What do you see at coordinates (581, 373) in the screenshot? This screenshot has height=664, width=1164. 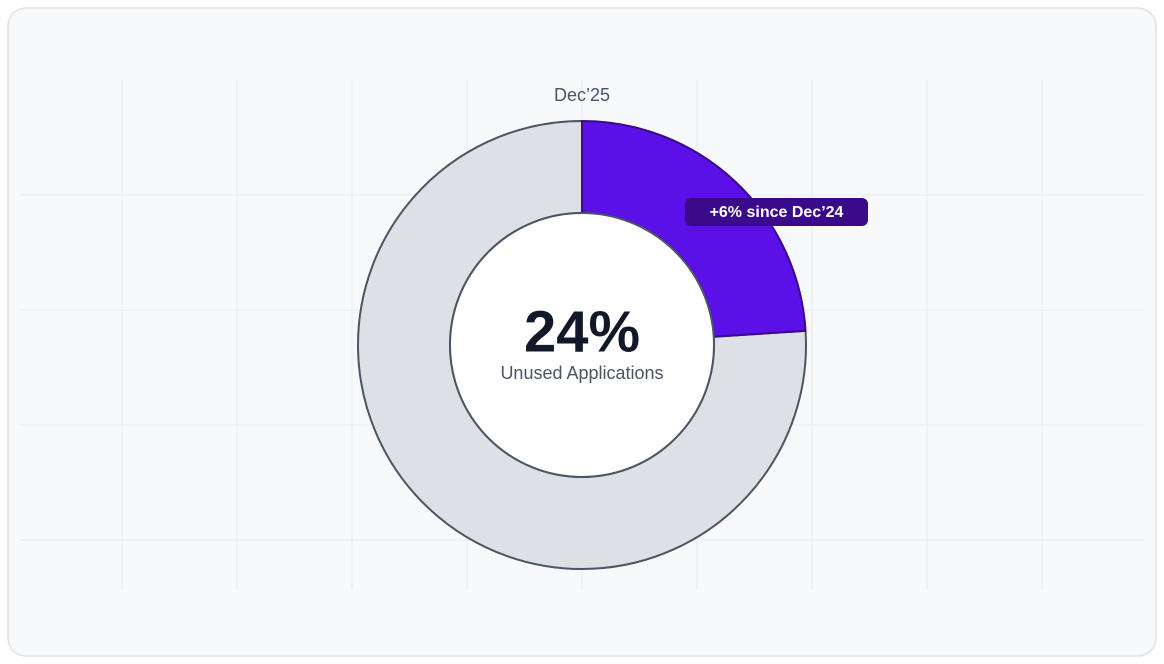 I see `center-label: Unused Applications` at bounding box center [581, 373].